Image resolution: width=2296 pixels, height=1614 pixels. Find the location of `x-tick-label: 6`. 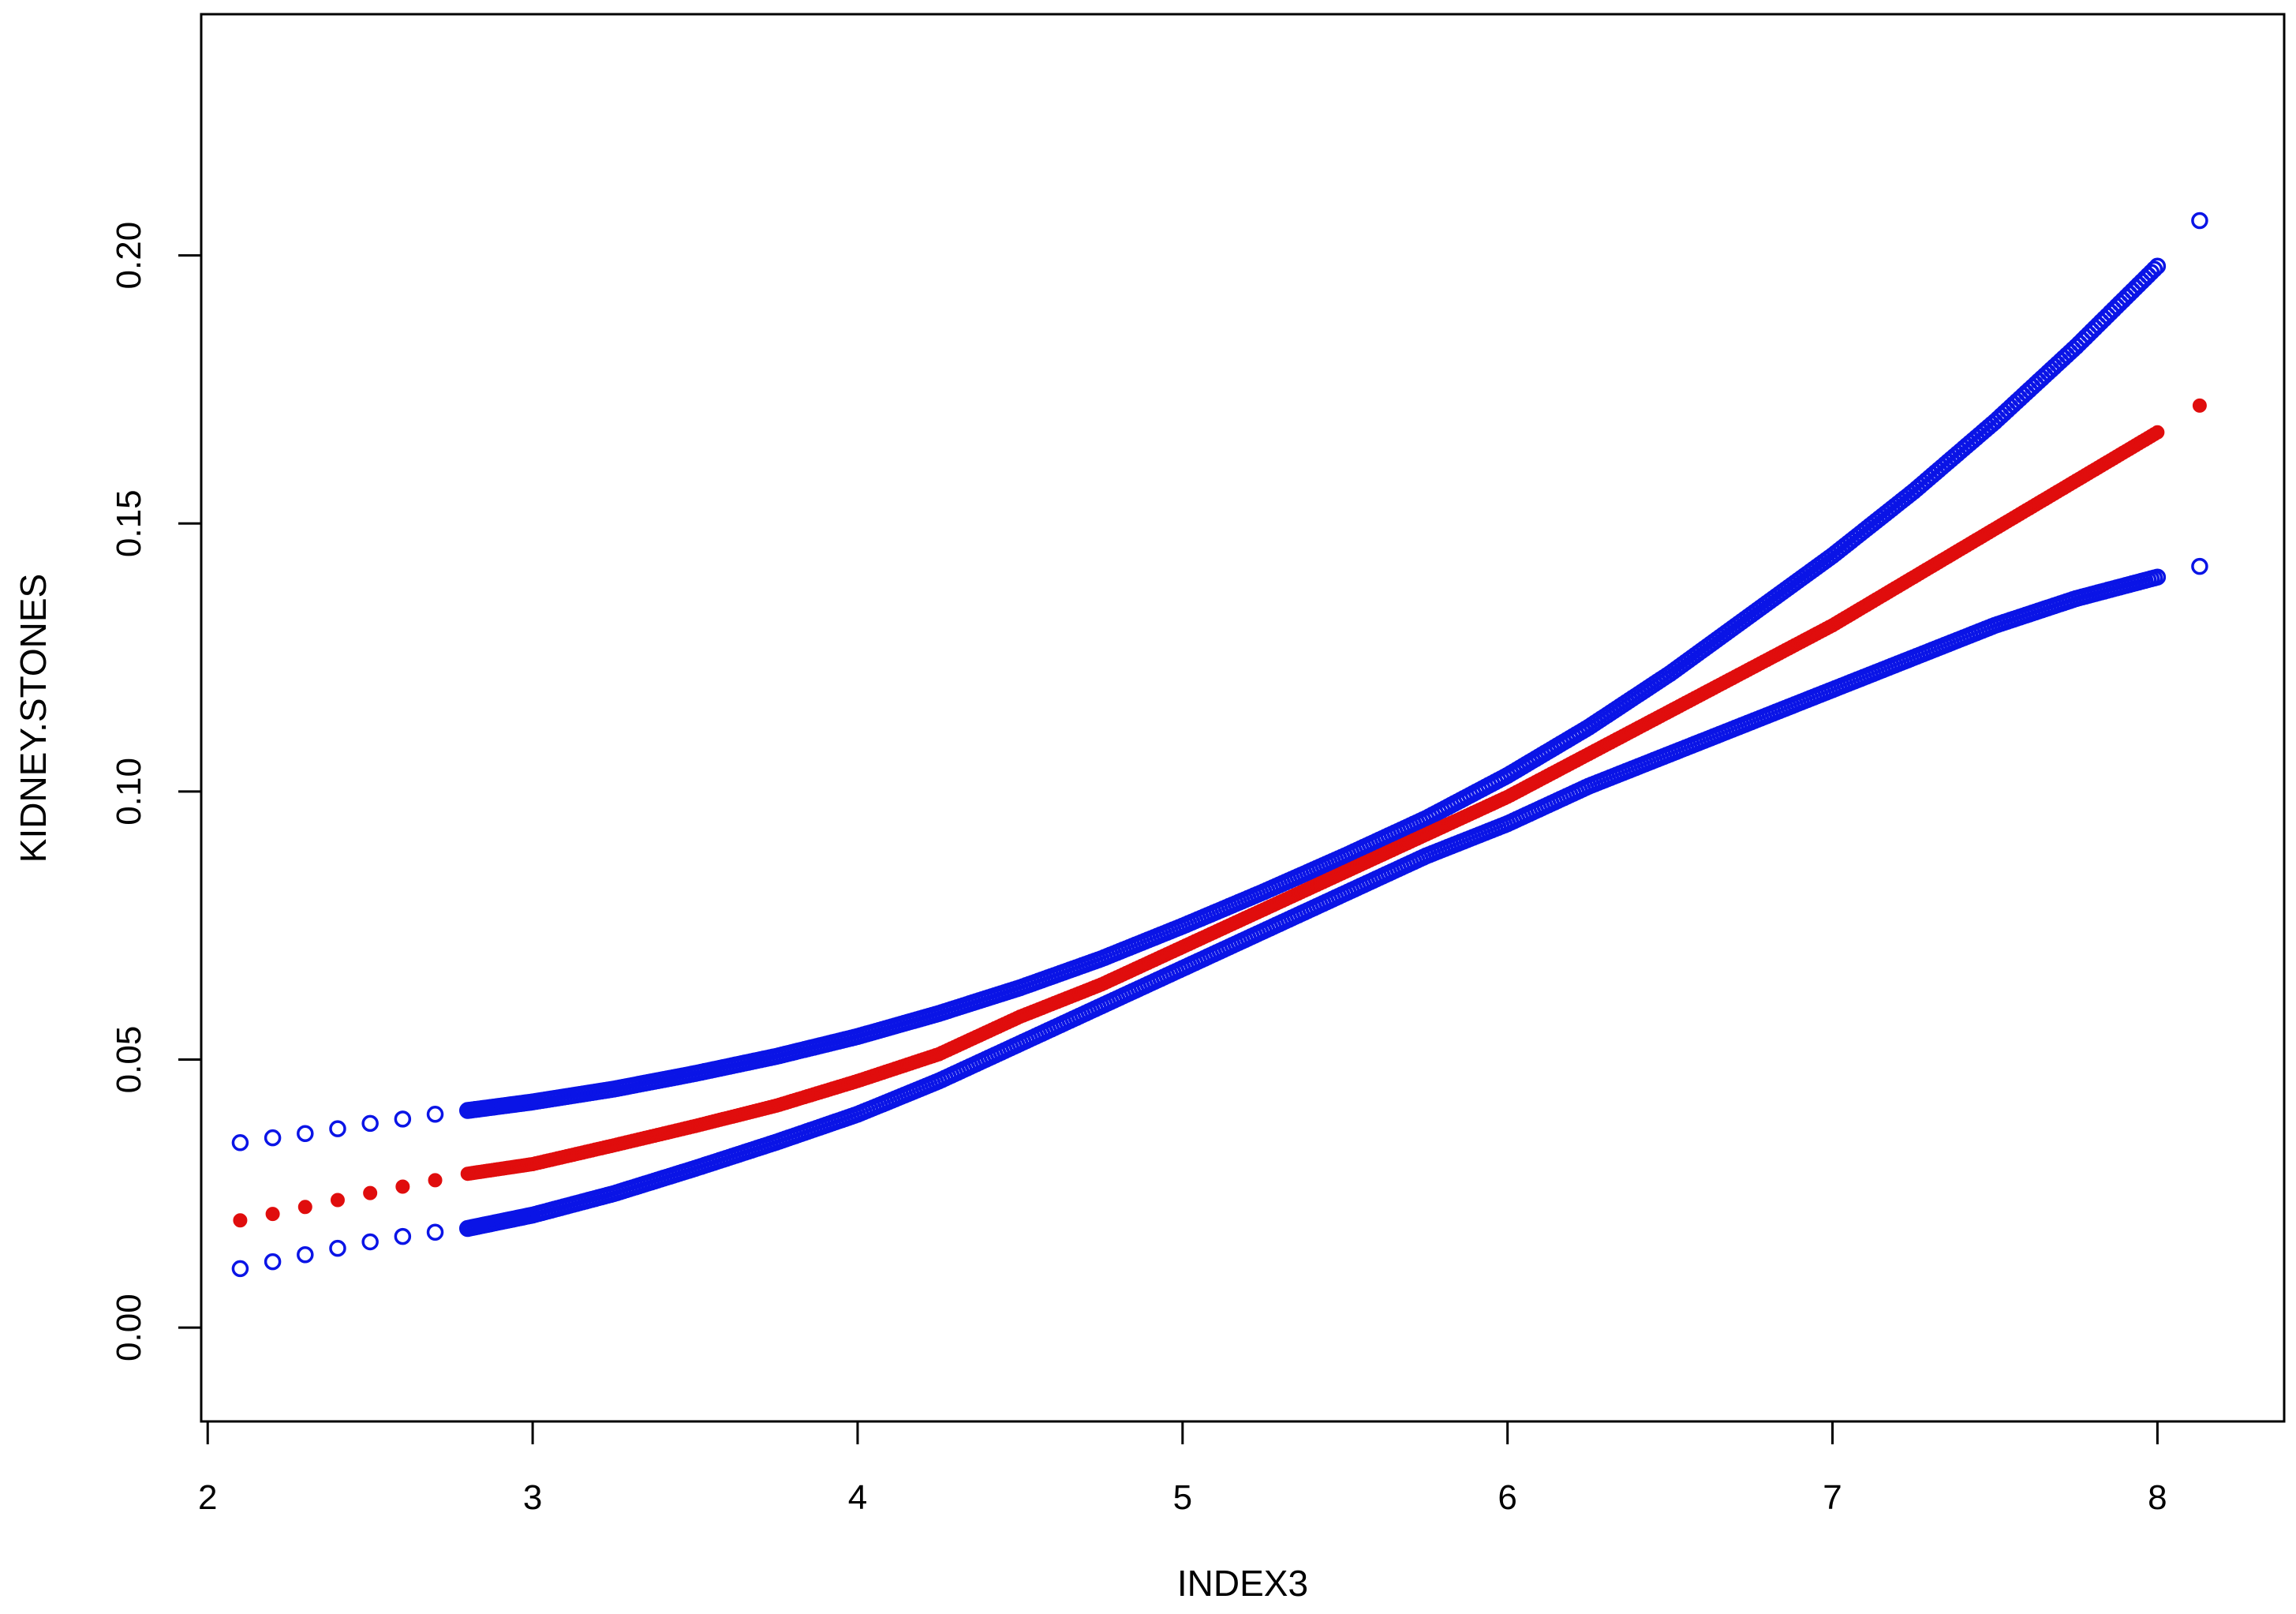

x-tick-label: 6 is located at coordinates (1507, 1497).